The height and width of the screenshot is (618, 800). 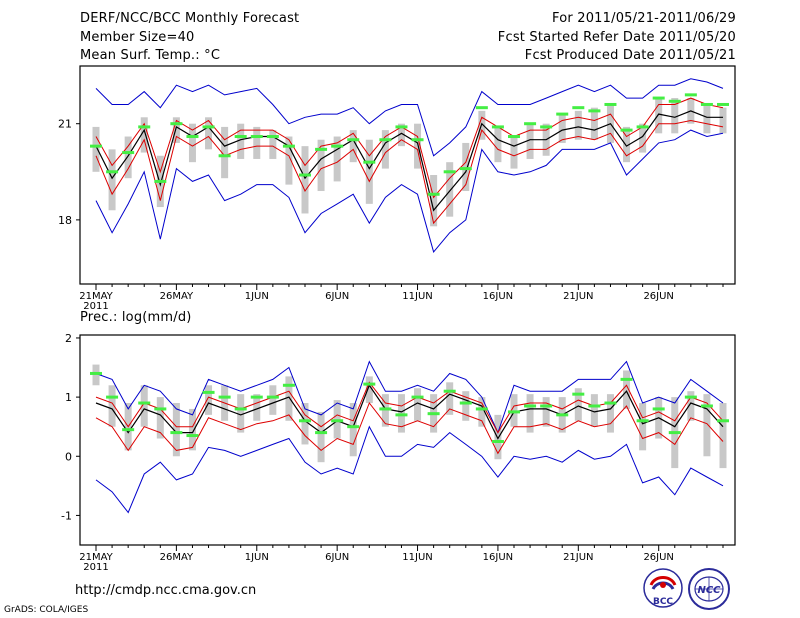 What do you see at coordinates (630, 55) in the screenshot?
I see `fcst-produced-label: Fcst Produced Date 2011/05/21` at bounding box center [630, 55].